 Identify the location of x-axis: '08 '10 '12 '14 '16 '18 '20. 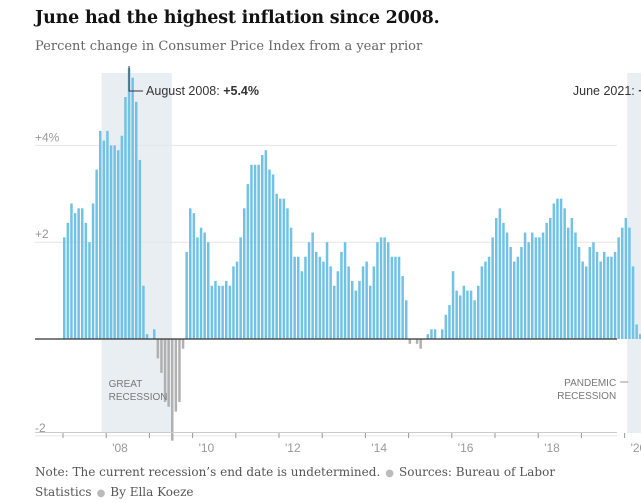
(338, 443).